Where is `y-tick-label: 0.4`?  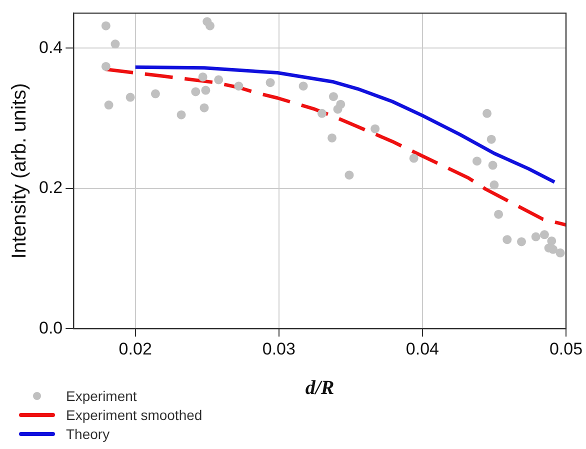
y-tick-label: 0.4 is located at coordinates (50, 47).